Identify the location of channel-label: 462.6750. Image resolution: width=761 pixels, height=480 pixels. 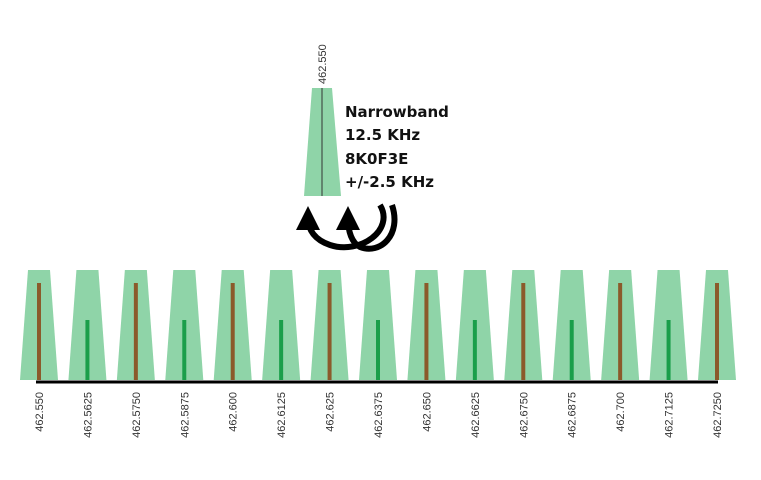
(524, 415).